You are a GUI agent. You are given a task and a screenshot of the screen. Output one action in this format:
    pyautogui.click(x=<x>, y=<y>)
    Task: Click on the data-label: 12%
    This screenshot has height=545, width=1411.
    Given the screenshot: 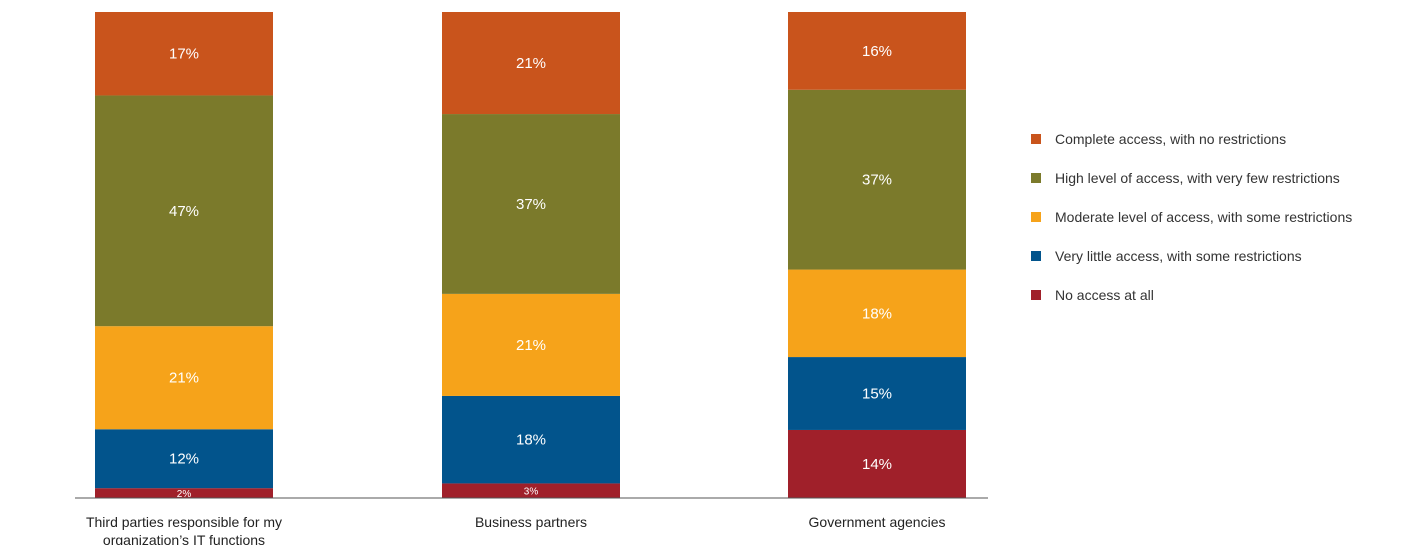 What is the action you would take?
    pyautogui.click(x=184, y=459)
    